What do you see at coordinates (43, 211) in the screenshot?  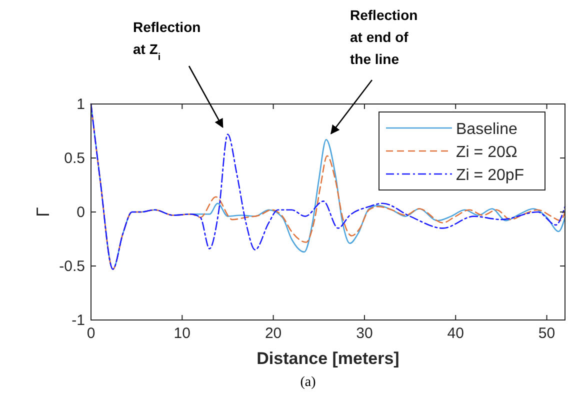 I see `y-axis-title: Γ` at bounding box center [43, 211].